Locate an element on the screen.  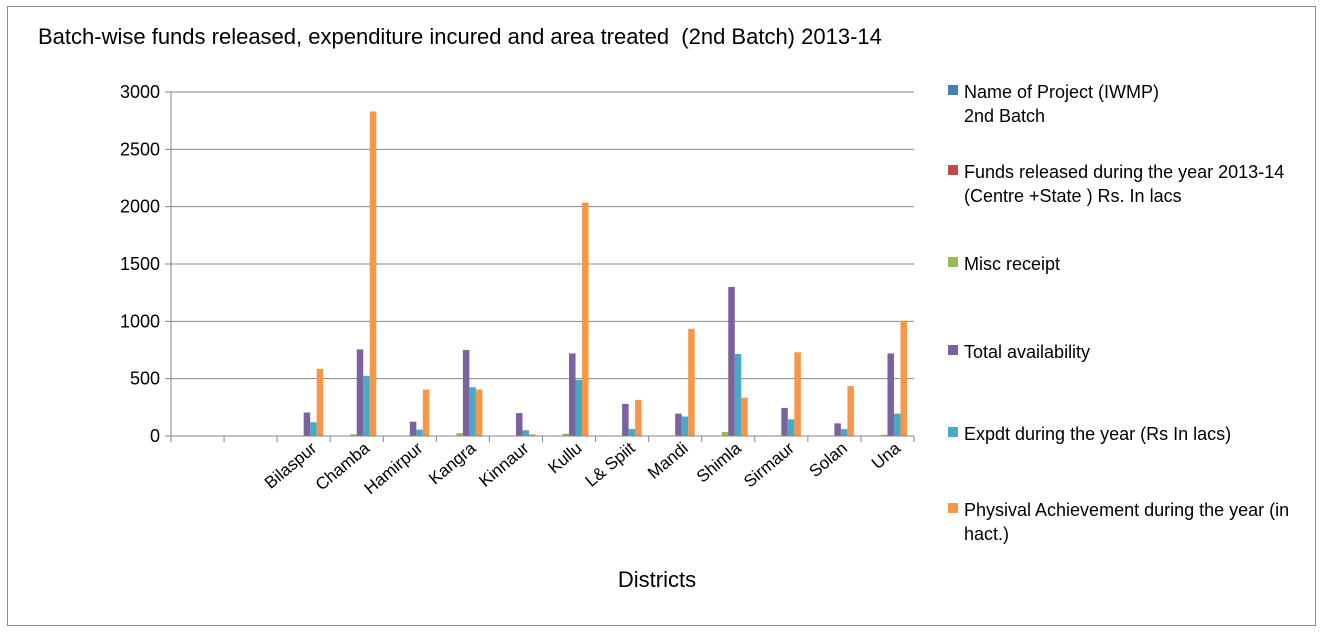
x-tick-label: Bilaspur is located at coordinates (291, 465).